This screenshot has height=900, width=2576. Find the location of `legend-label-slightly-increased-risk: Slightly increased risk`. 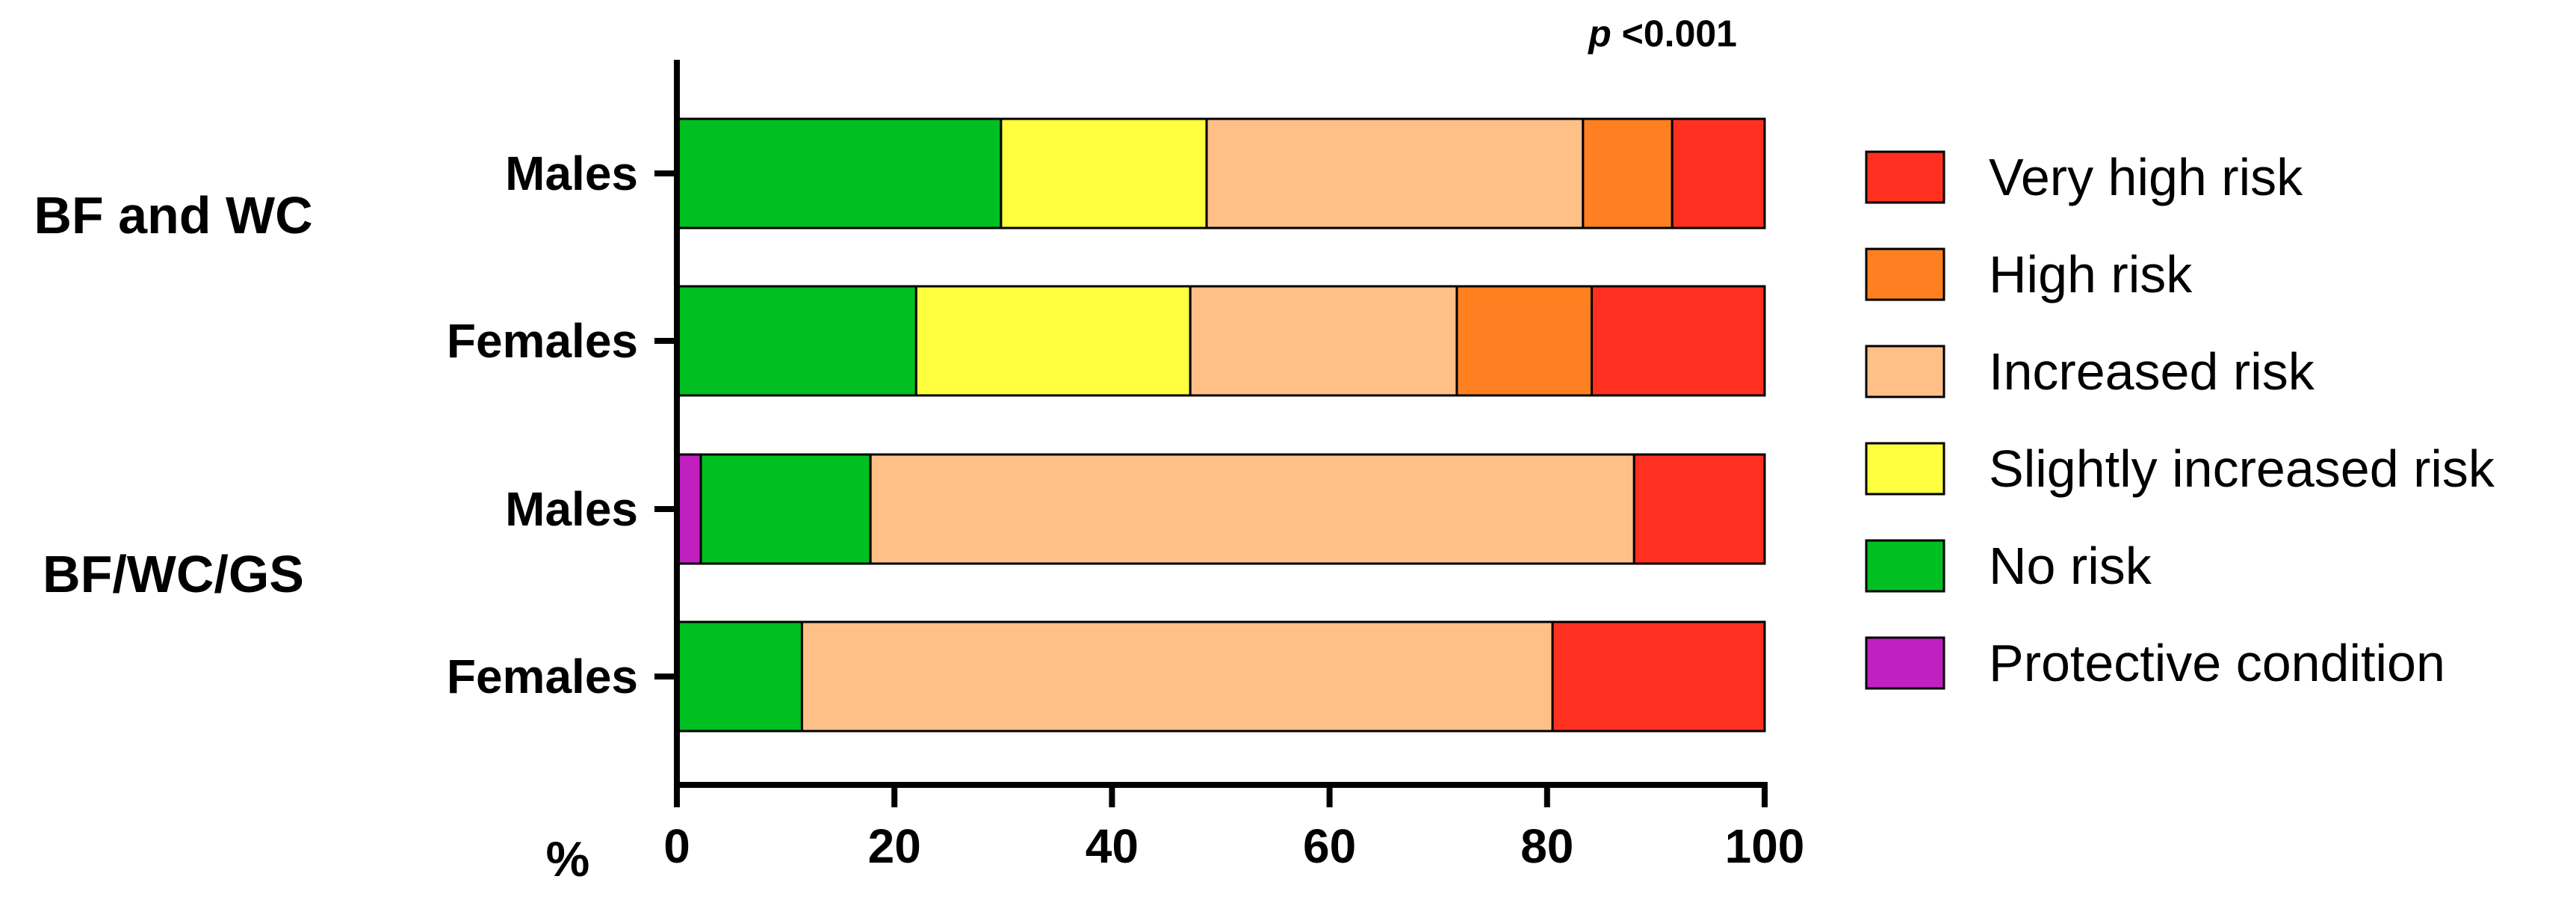

legend-label-slightly-increased-risk: Slightly increased risk is located at coordinates (2242, 469).